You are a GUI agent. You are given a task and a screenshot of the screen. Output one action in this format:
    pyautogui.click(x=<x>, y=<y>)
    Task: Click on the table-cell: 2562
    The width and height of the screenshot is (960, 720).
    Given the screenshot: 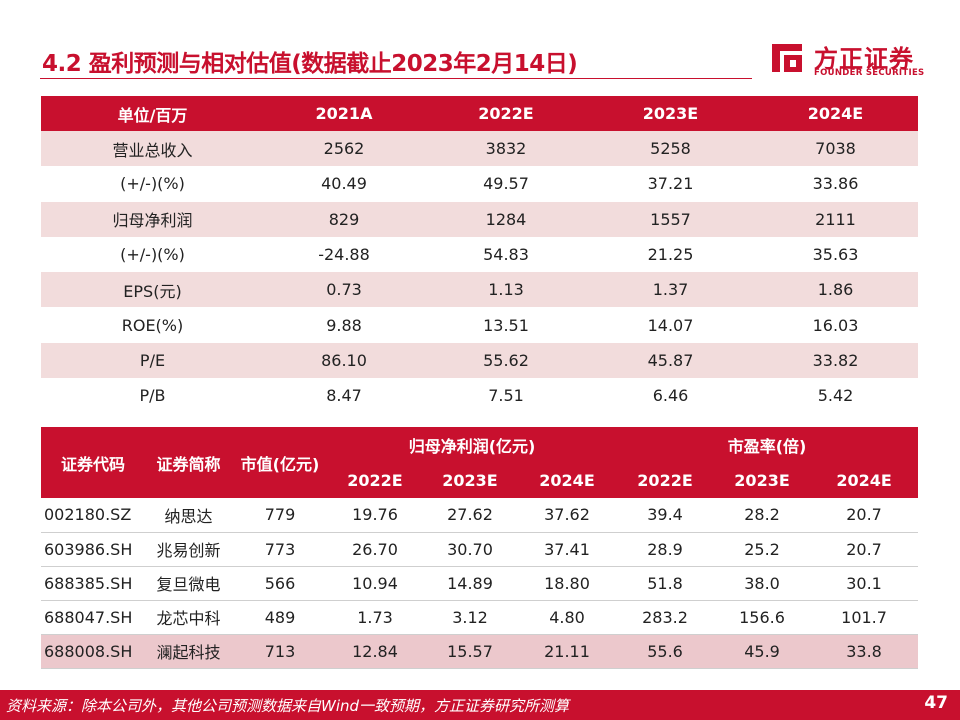 What is the action you would take?
    pyautogui.click(x=344, y=149)
    